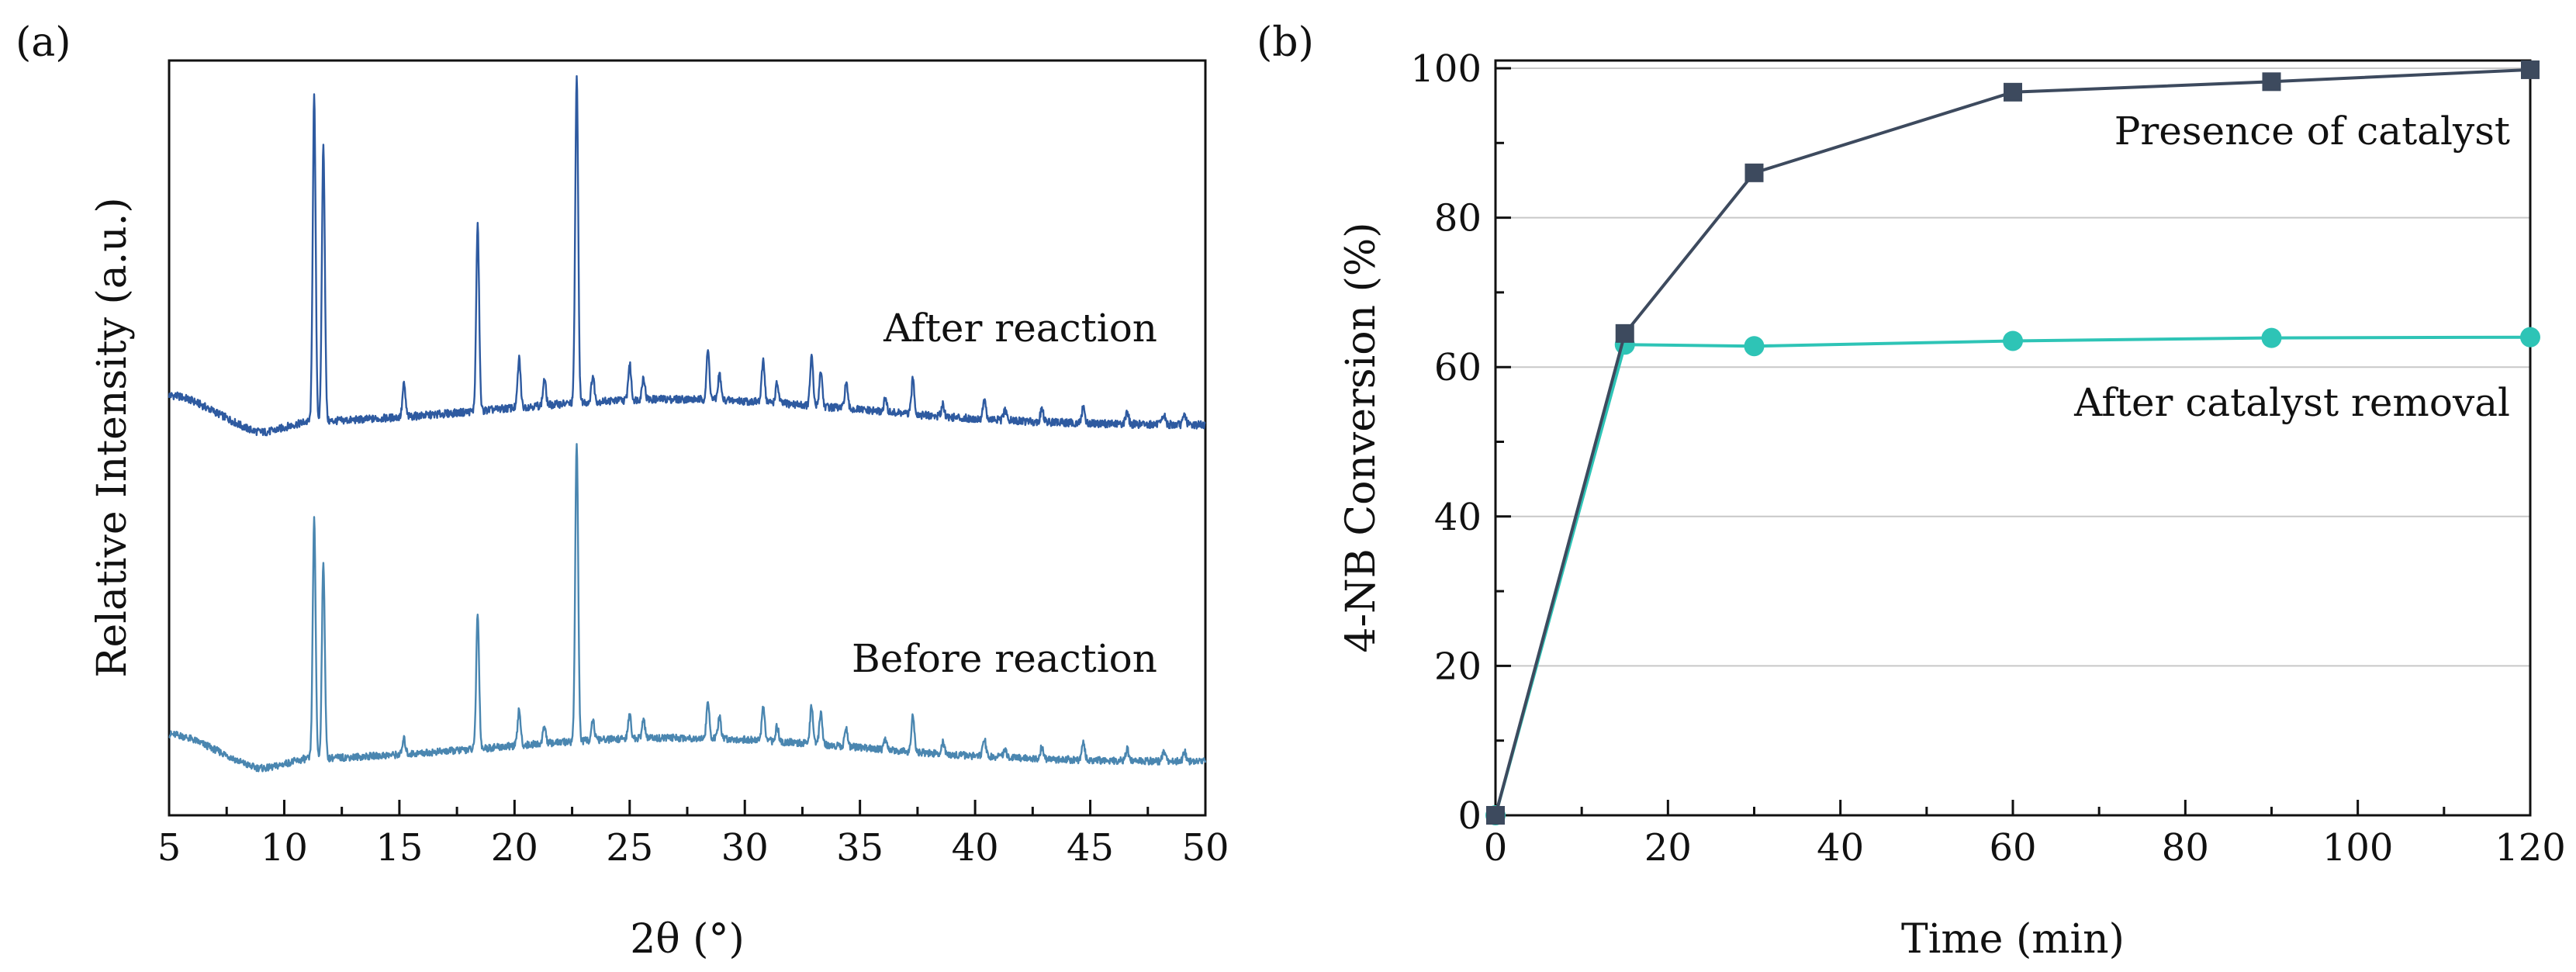 This screenshot has height=972, width=2576. I want to click on panel-a-x-axis-title: 2θ (°), so click(687, 939).